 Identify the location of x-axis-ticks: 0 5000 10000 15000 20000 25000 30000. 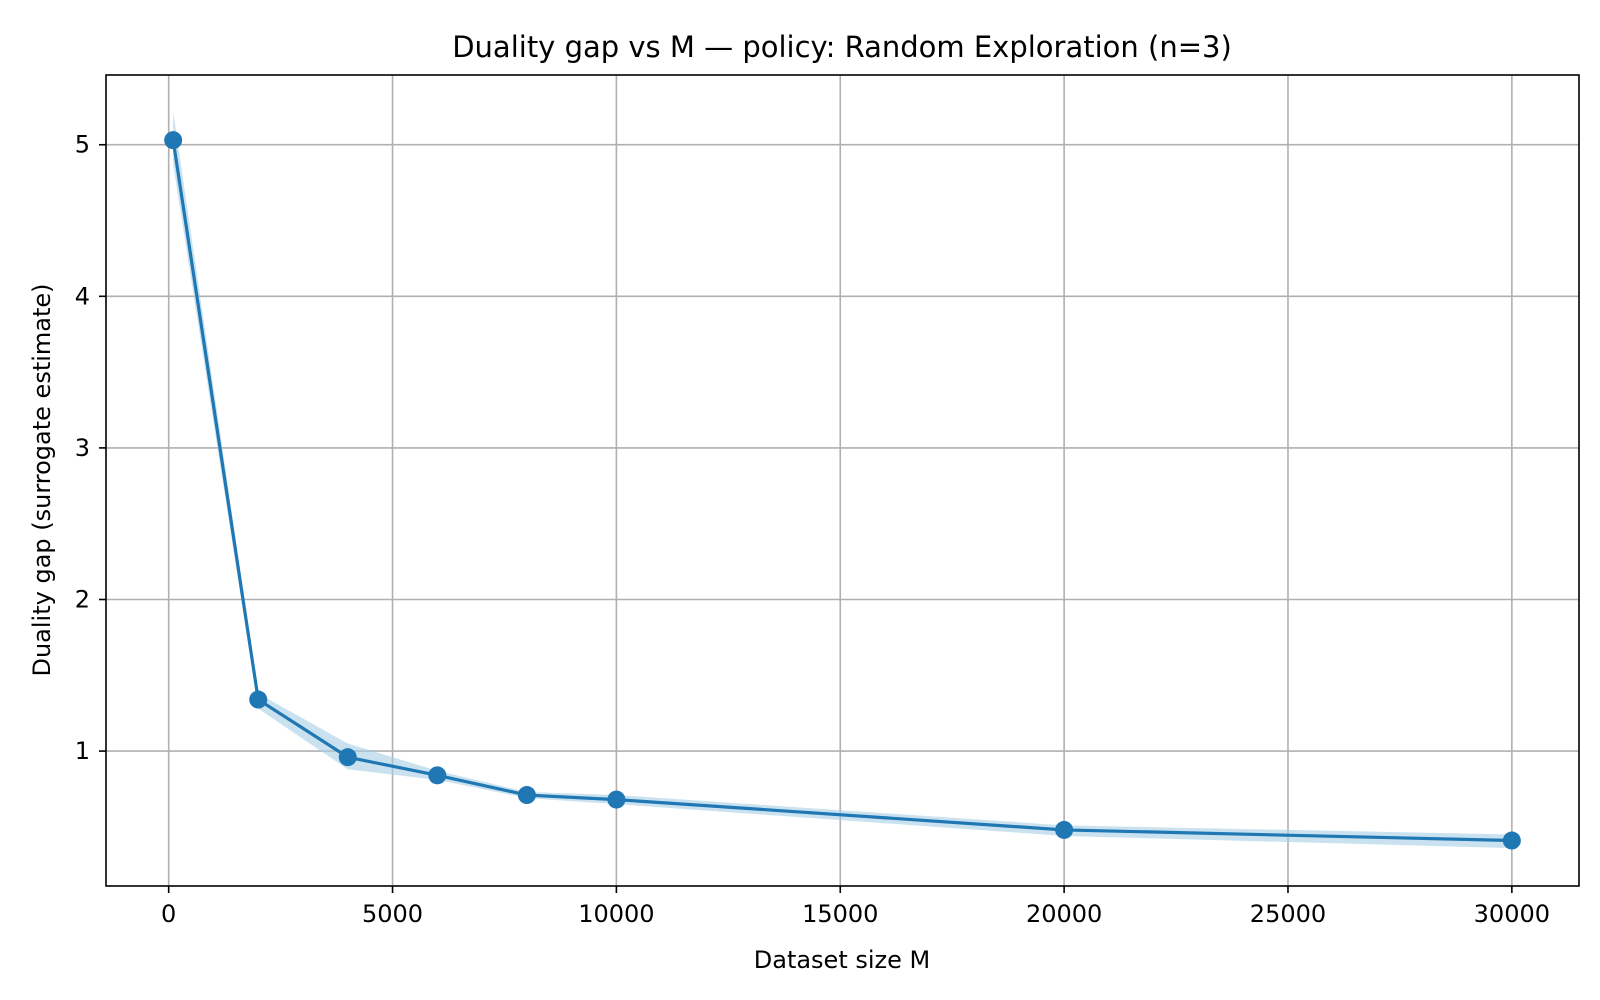
(855, 907).